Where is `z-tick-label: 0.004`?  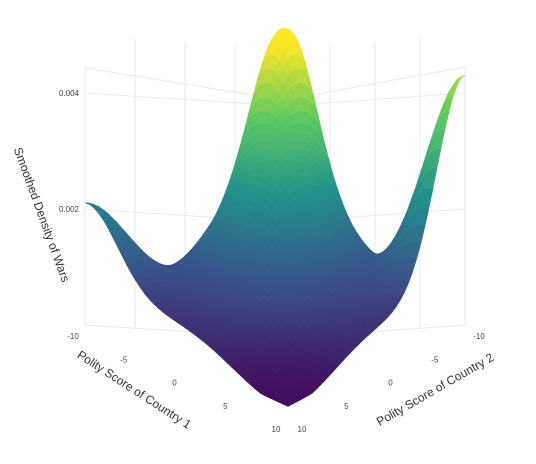 z-tick-label: 0.004 is located at coordinates (69, 93).